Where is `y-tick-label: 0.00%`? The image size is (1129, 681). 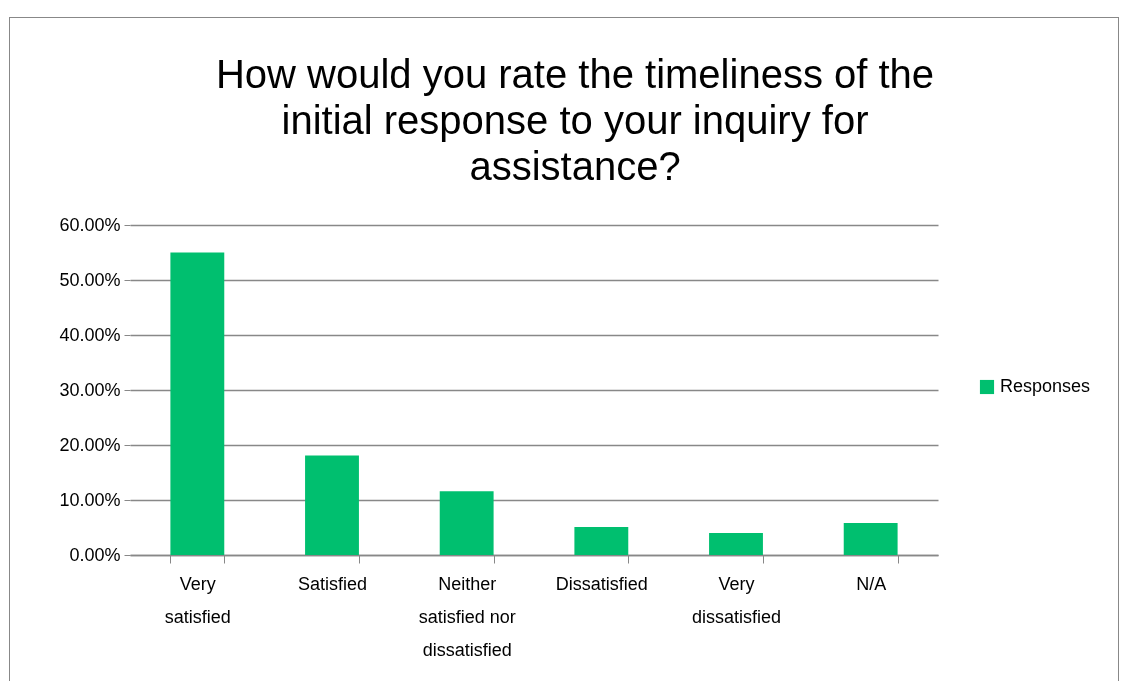
y-tick-label: 0.00% is located at coordinates (95, 554).